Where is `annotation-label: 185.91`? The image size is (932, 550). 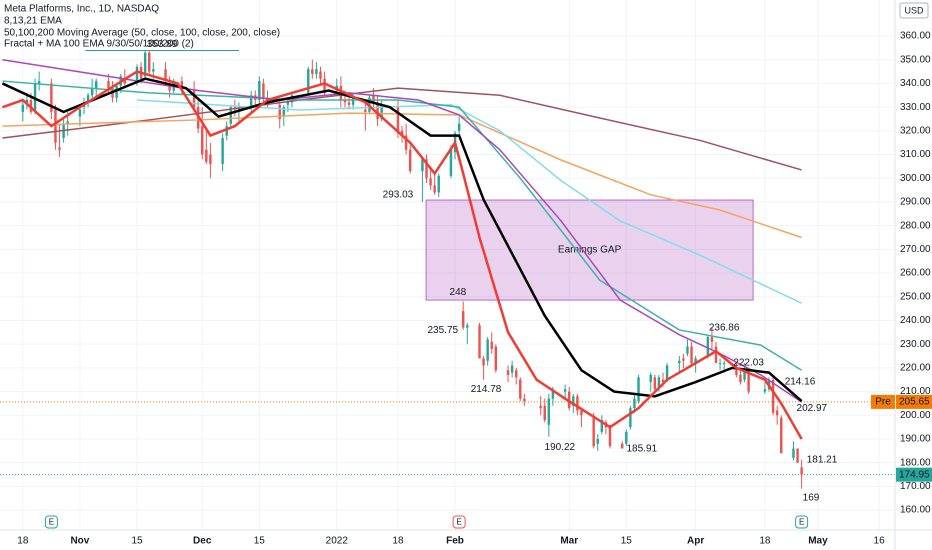
annotation-label: 185.91 is located at coordinates (641, 448).